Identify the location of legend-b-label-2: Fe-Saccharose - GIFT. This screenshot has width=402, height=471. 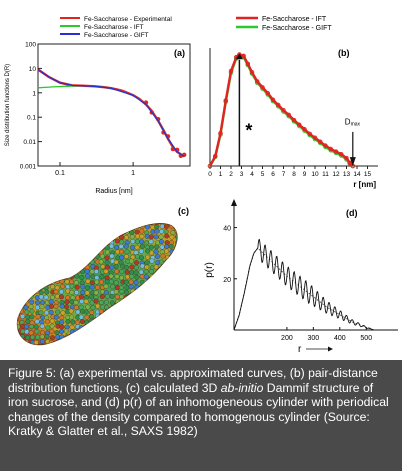
(297, 28).